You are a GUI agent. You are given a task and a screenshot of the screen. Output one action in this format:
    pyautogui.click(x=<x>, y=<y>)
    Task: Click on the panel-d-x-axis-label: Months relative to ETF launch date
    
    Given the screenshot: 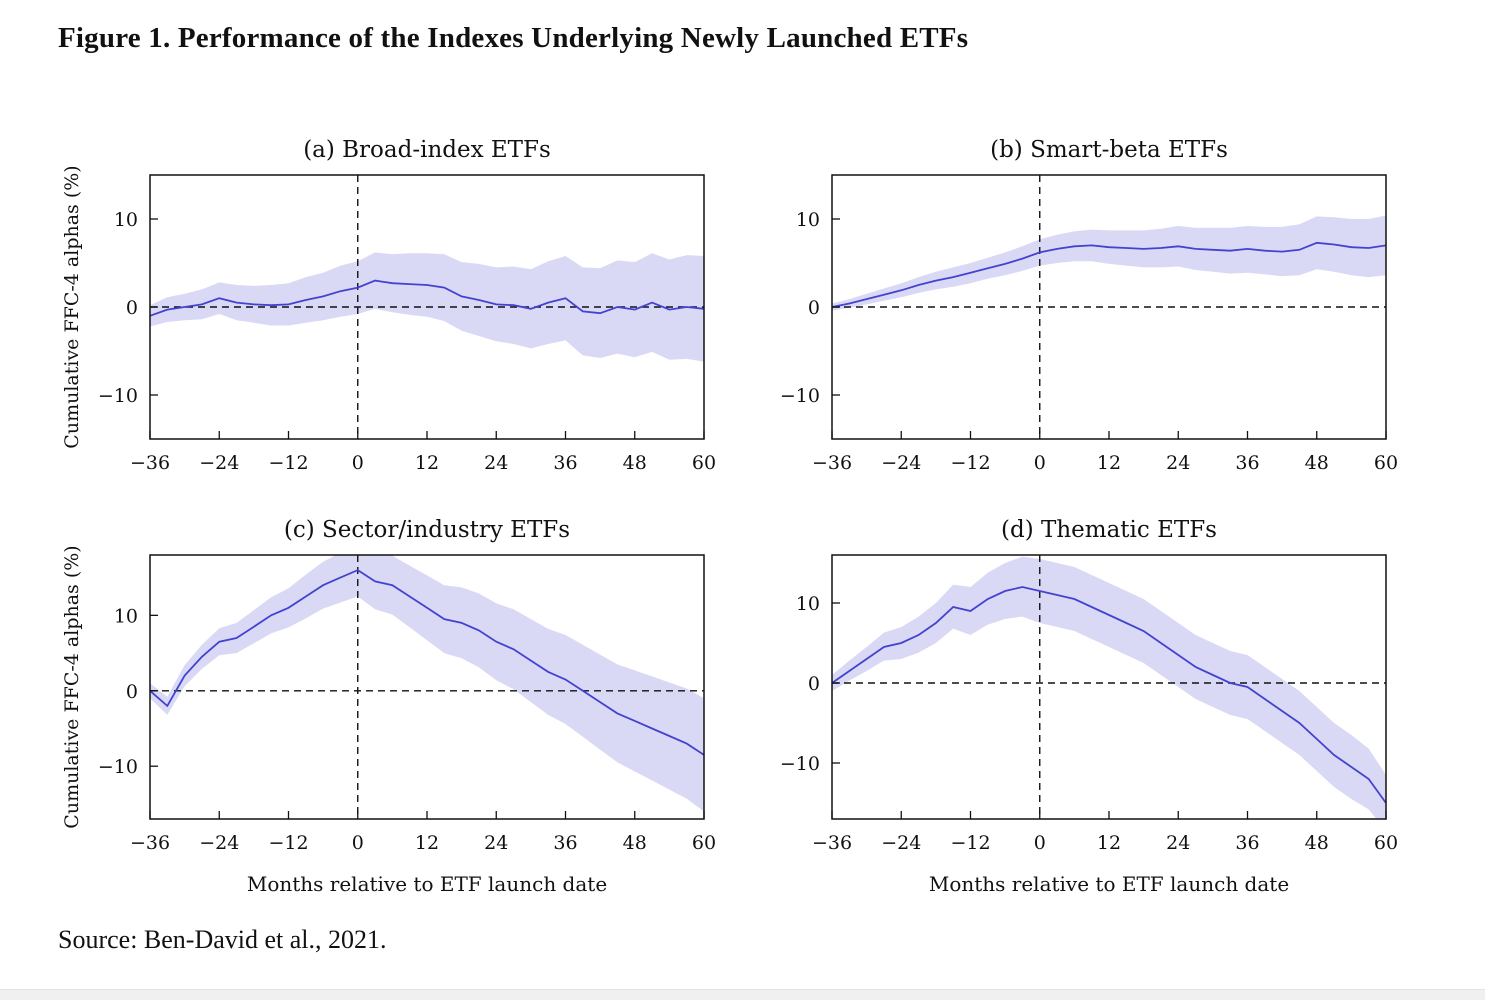 What is the action you would take?
    pyautogui.click(x=1109, y=884)
    